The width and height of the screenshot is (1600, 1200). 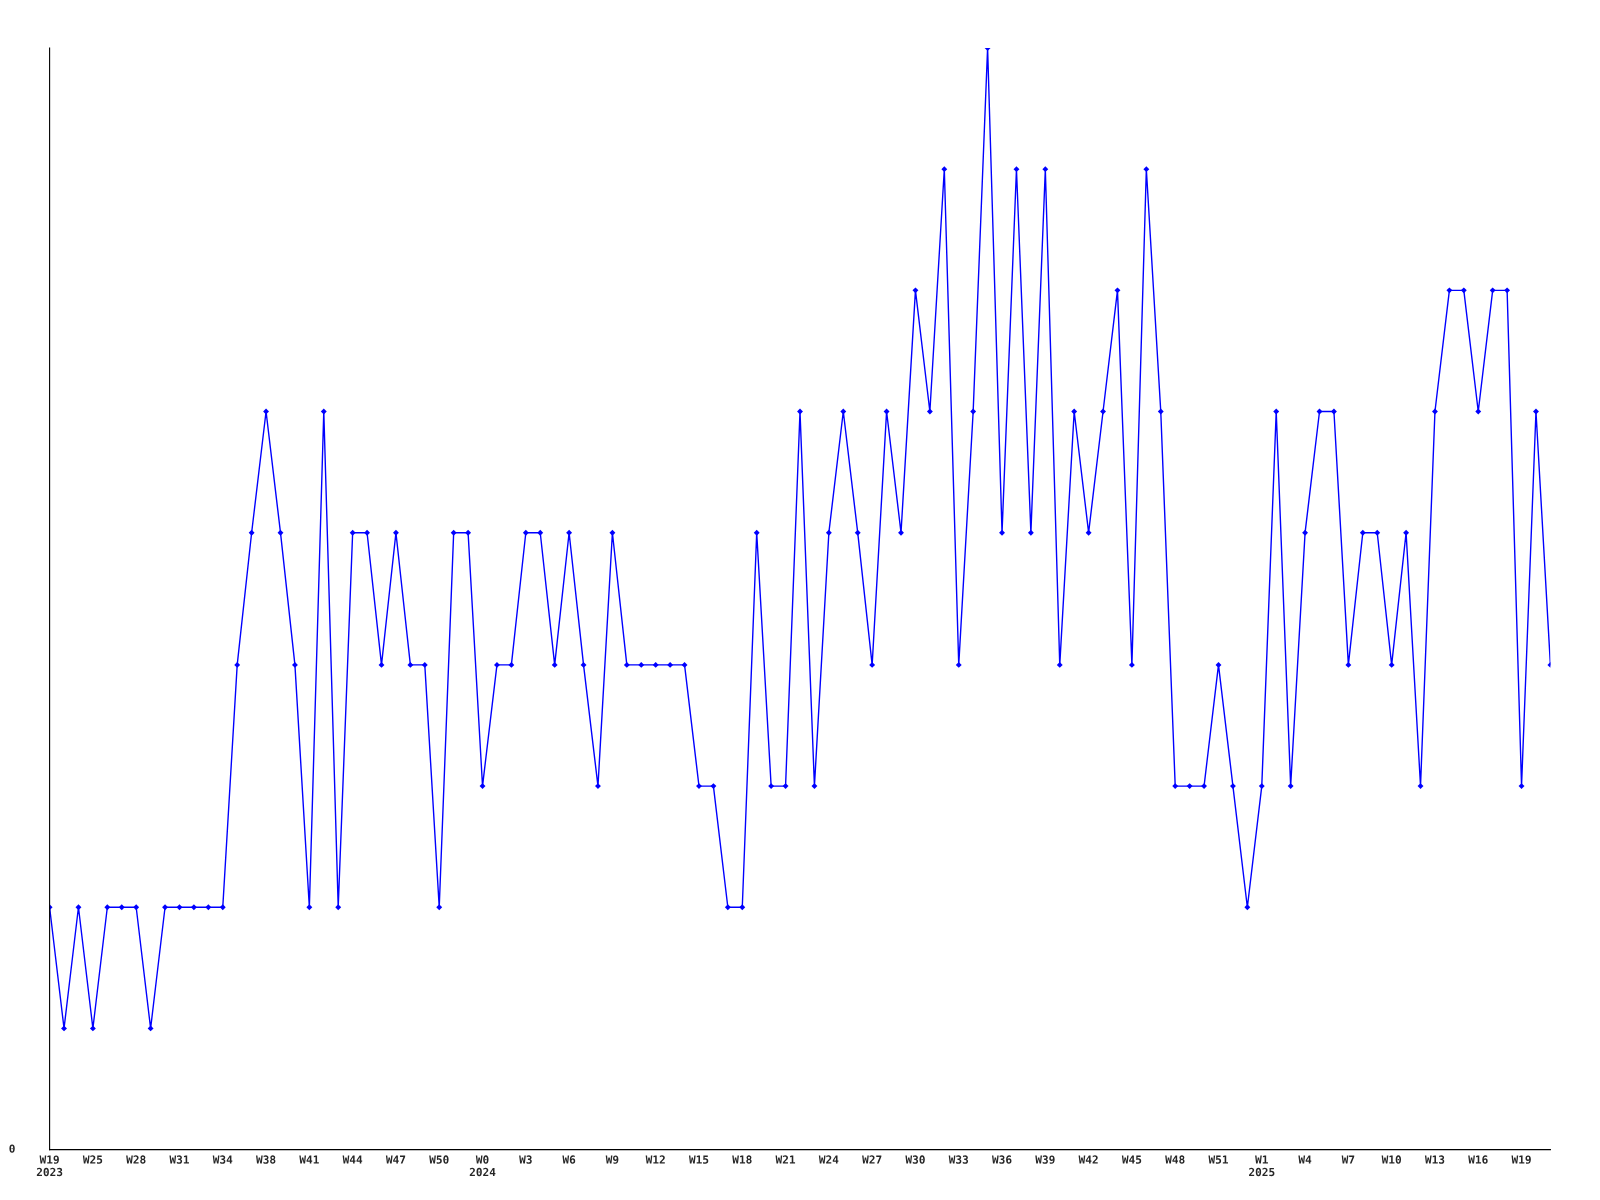 I want to click on x-tick-label: W0 2024, so click(x=482, y=1166).